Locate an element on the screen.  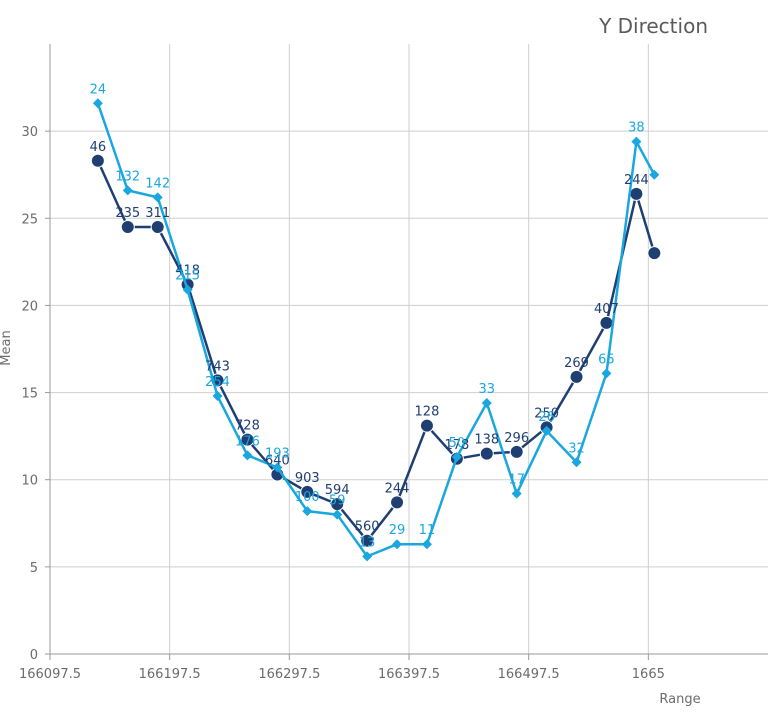
series-1-data-label: 728 is located at coordinates (247, 426).